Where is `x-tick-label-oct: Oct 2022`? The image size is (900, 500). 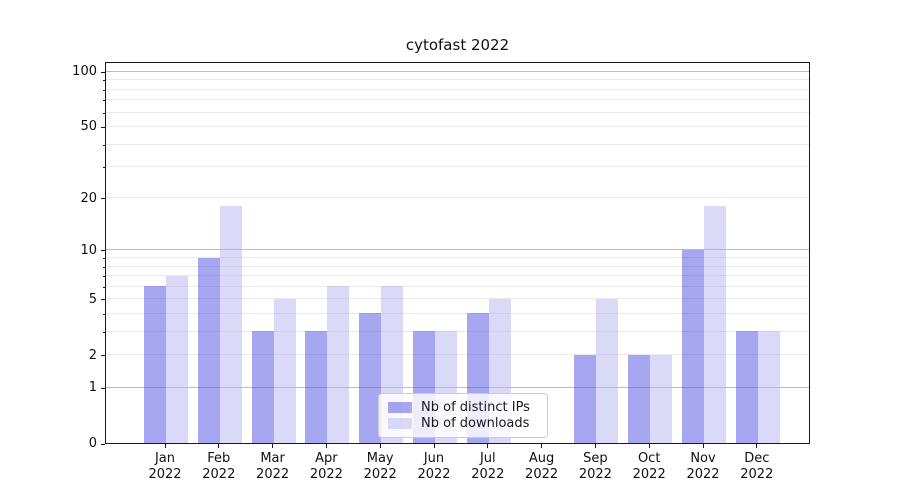 x-tick-label-oct: Oct 2022 is located at coordinates (649, 467).